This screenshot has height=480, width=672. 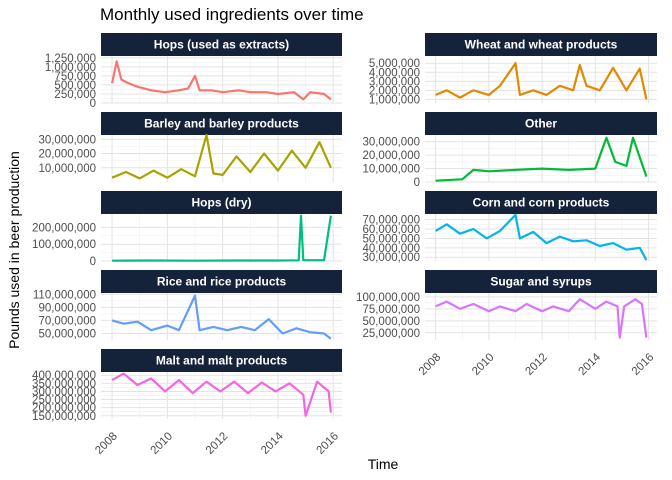 I want to click on panel-corn-and-corn-products-strip-label: Corn and corn products, so click(x=541, y=203).